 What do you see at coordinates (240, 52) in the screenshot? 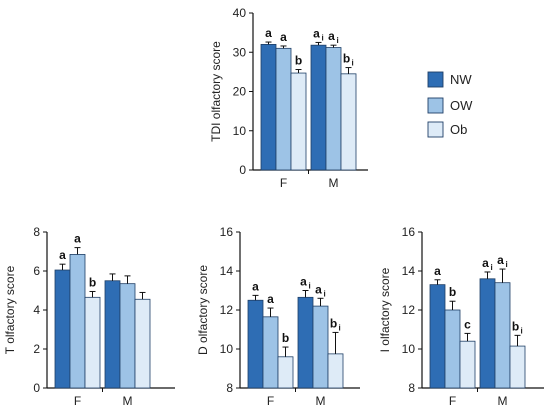
I see `y-tick-label: 30` at bounding box center [240, 52].